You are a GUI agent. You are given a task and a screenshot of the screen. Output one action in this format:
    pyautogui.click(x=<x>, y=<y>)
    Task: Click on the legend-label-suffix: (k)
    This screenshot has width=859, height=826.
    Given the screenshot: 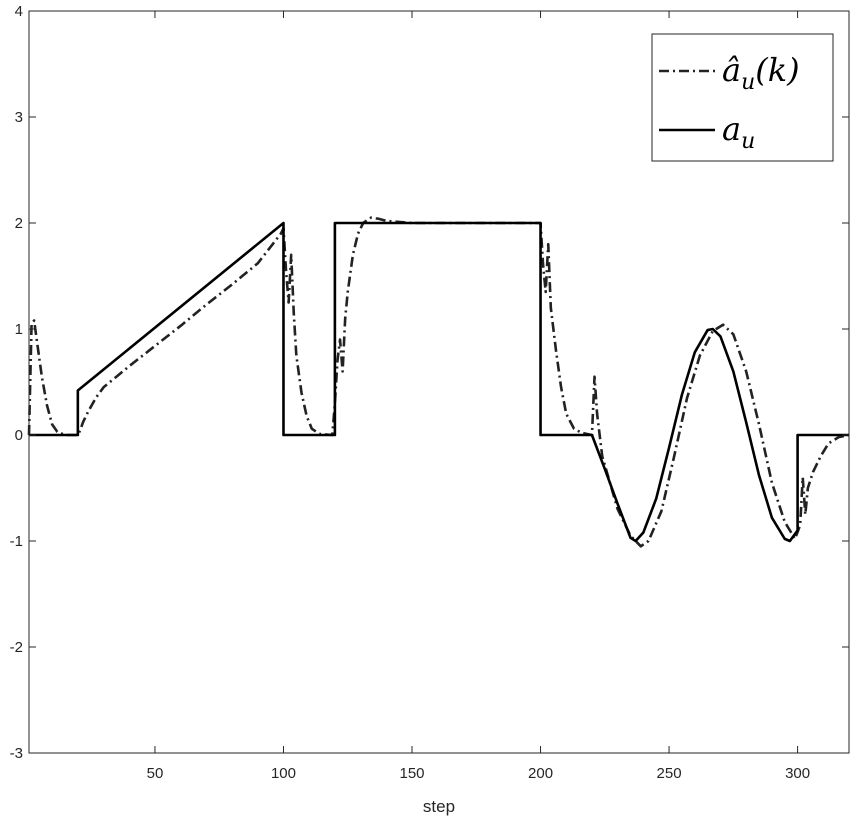 What is the action you would take?
    pyautogui.click(x=777, y=70)
    